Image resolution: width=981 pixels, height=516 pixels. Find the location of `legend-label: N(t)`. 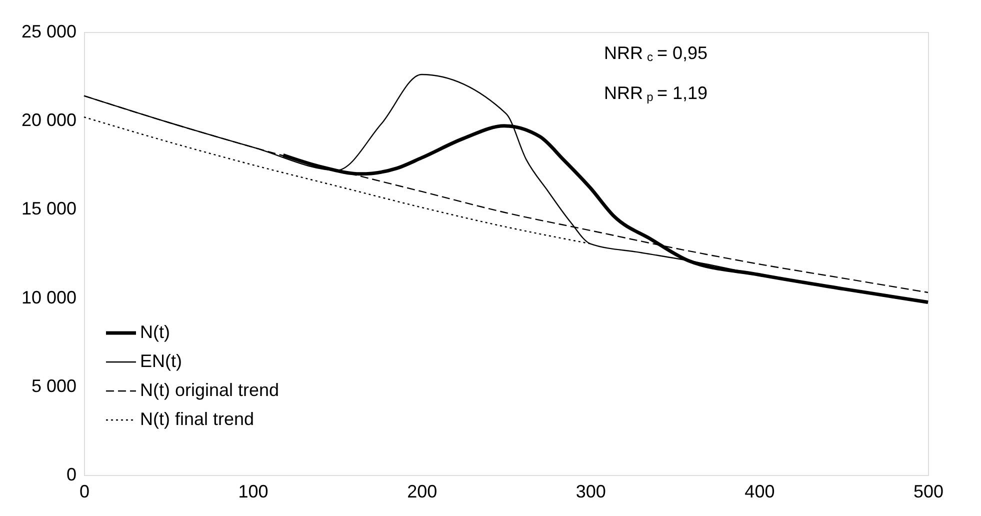

legend-label: N(t) is located at coordinates (155, 332).